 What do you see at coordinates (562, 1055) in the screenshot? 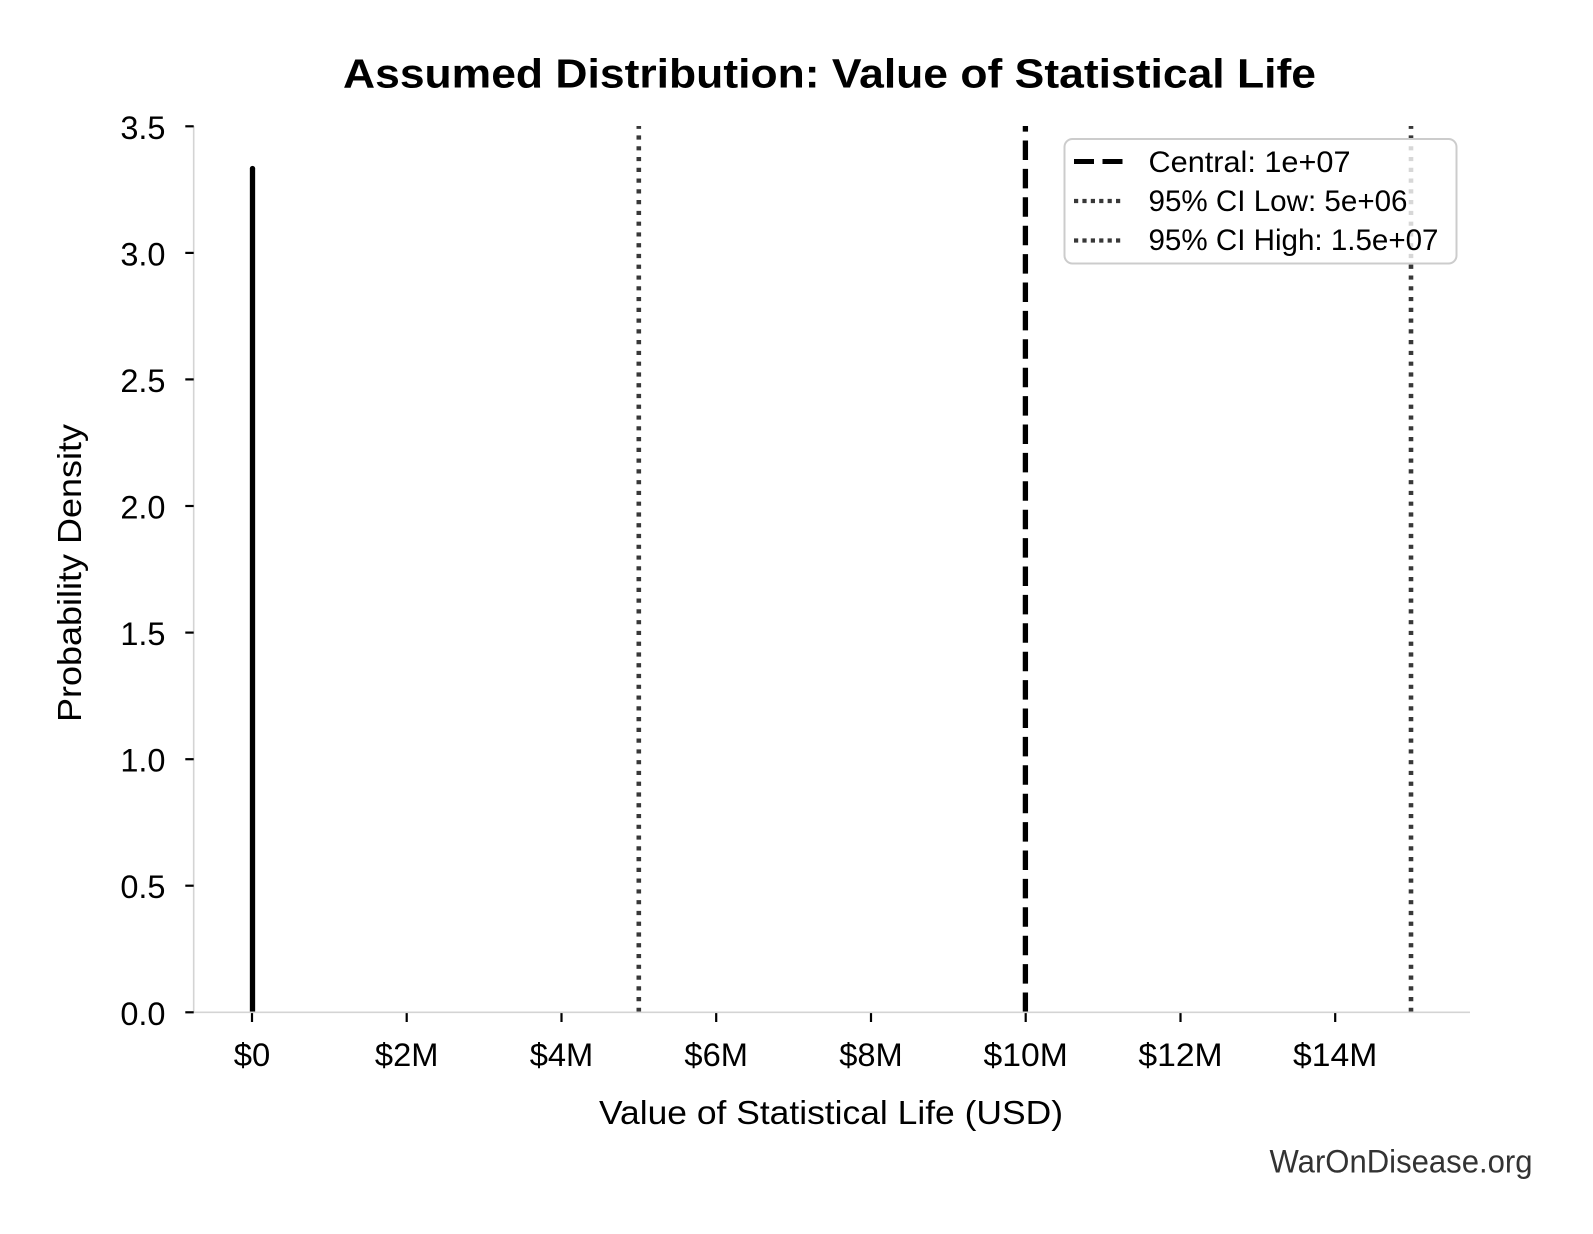
I see `svg-text: $4M` at bounding box center [562, 1055].